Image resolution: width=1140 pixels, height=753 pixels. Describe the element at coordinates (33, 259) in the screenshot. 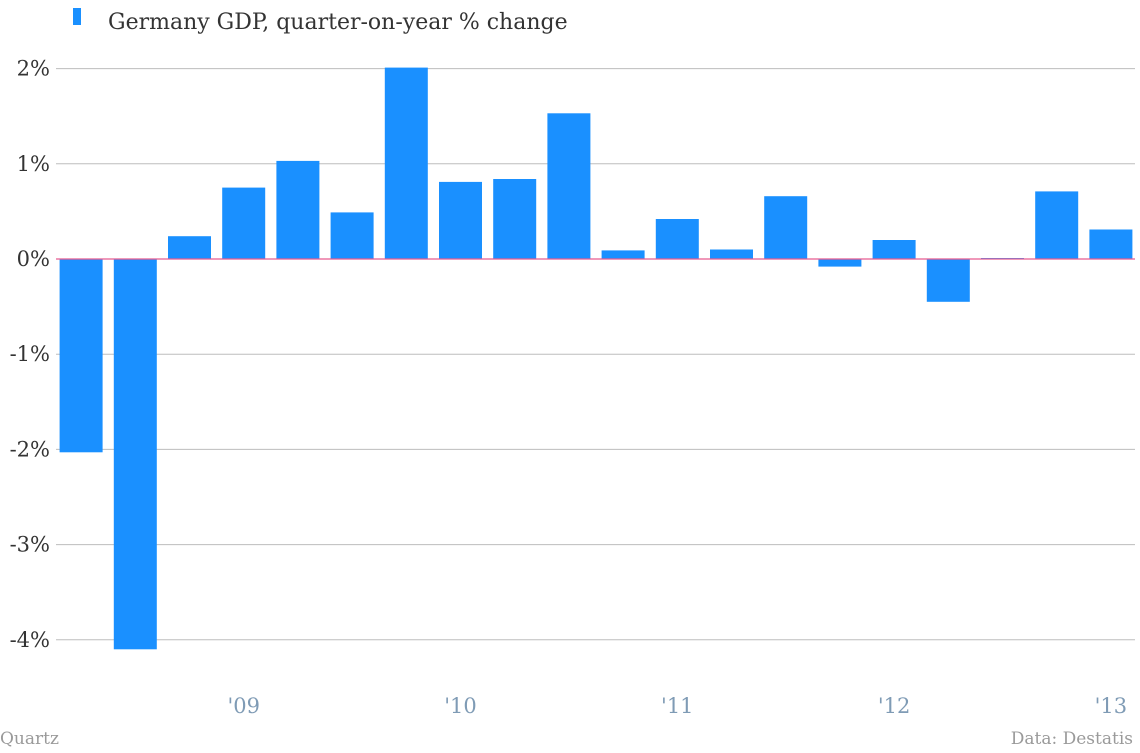

I see `y-tick-label: 0%` at that location.